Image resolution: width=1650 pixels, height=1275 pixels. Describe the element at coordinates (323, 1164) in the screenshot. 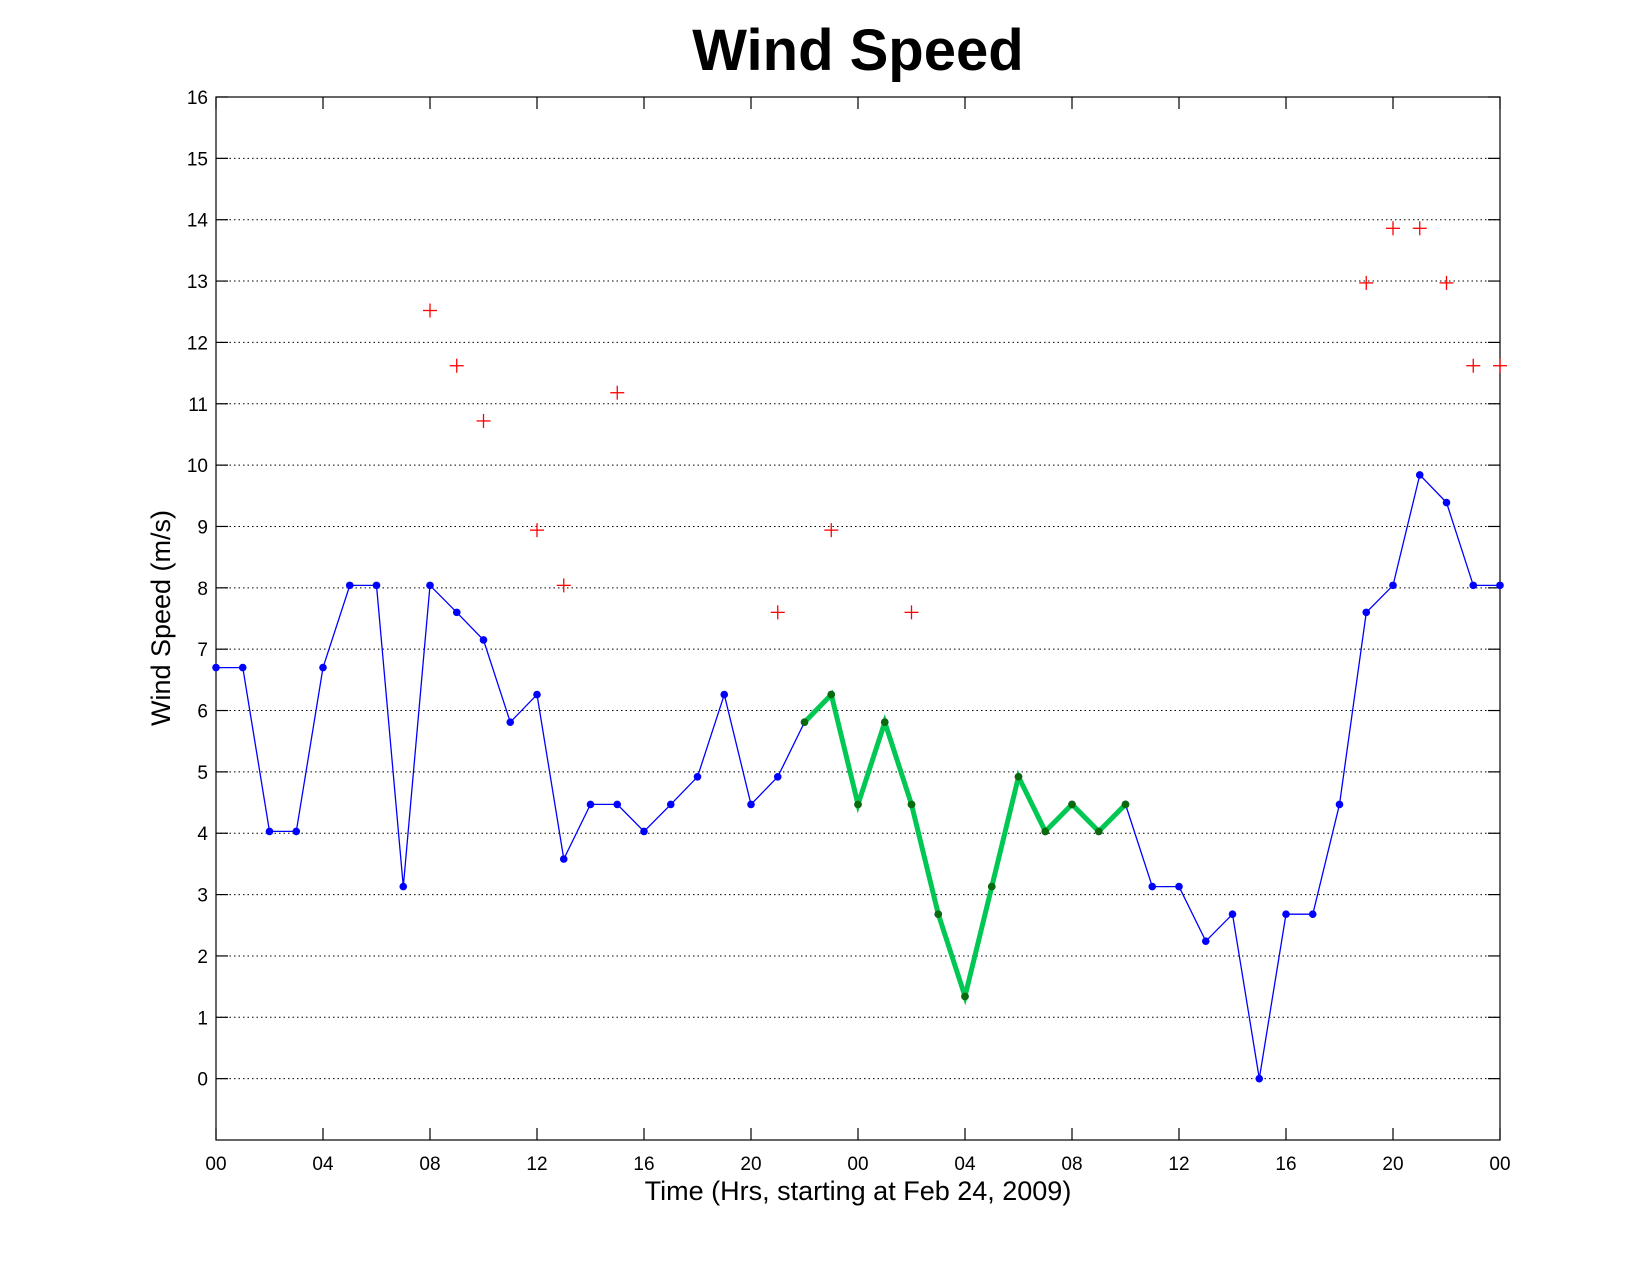

I see `x-tick-label: 04` at that location.